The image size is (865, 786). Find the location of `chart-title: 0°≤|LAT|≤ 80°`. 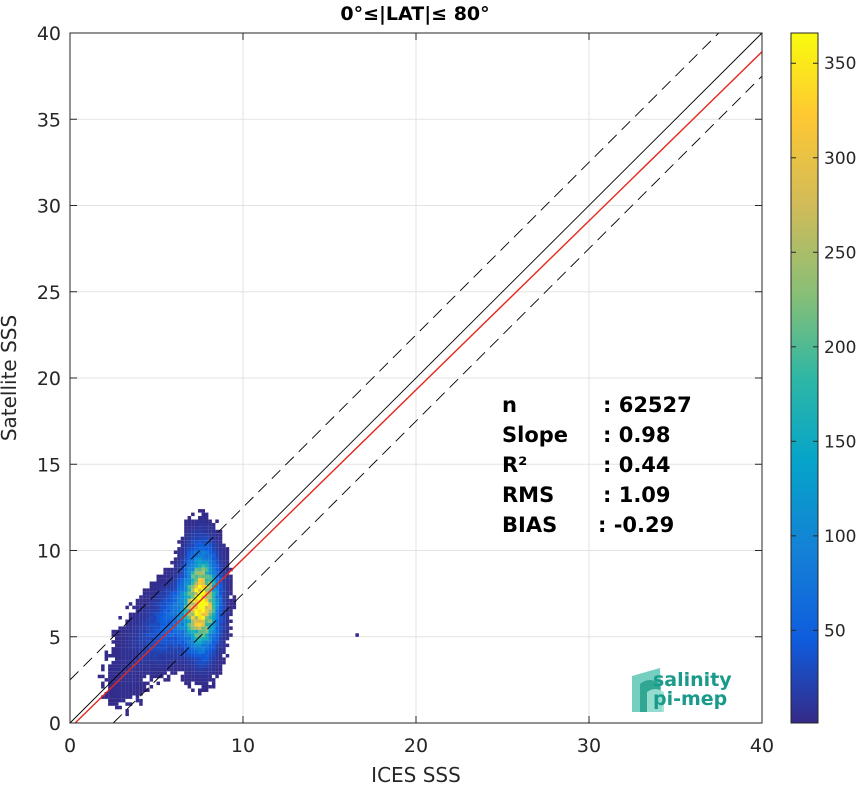

chart-title: 0°≤|LAT|≤ 80° is located at coordinates (414, 14).